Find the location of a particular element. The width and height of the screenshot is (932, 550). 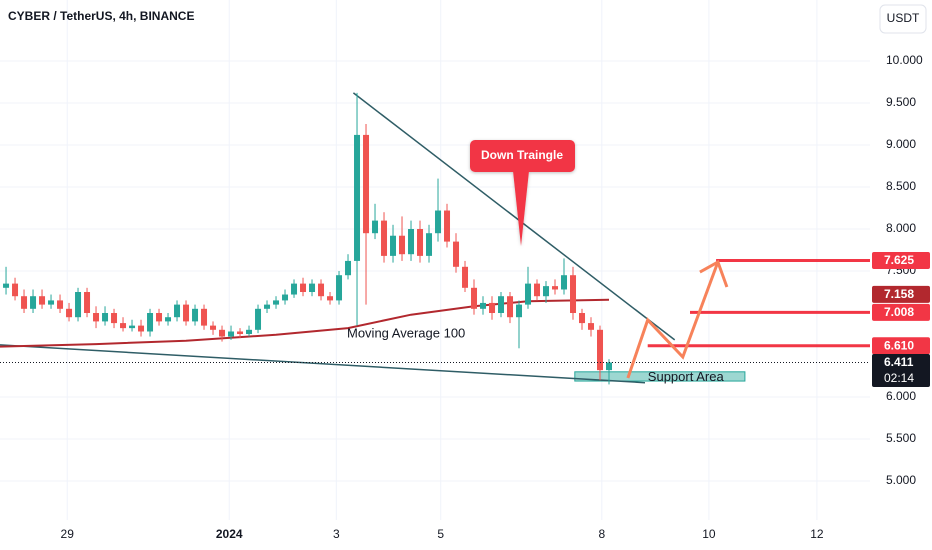

callout is located at coordinates (522, 193).